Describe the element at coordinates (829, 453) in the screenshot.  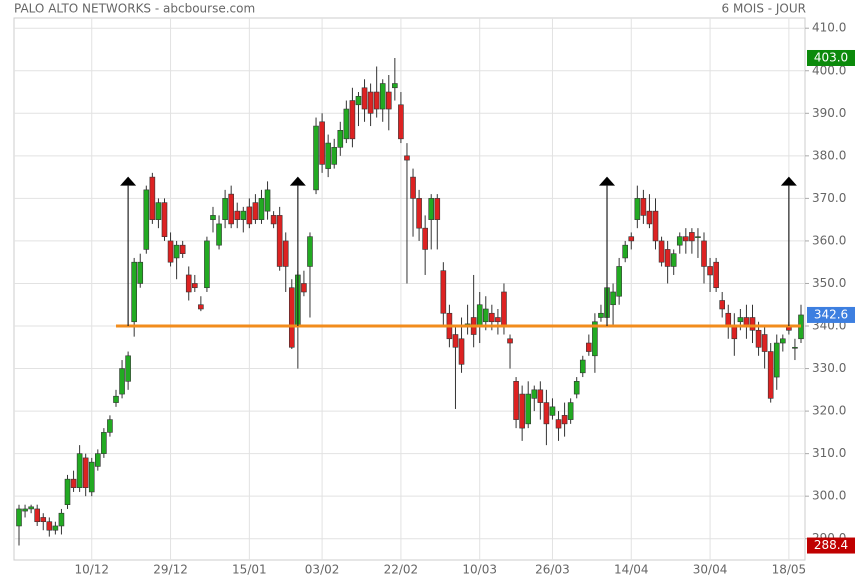
I see `y-tick-label: 310.0` at that location.